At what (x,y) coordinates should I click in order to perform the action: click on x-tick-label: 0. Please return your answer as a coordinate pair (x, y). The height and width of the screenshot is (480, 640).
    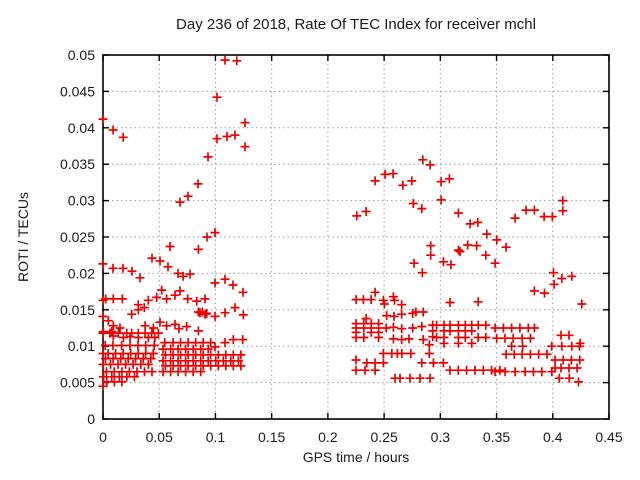
    Looking at the image, I should click on (103, 437).